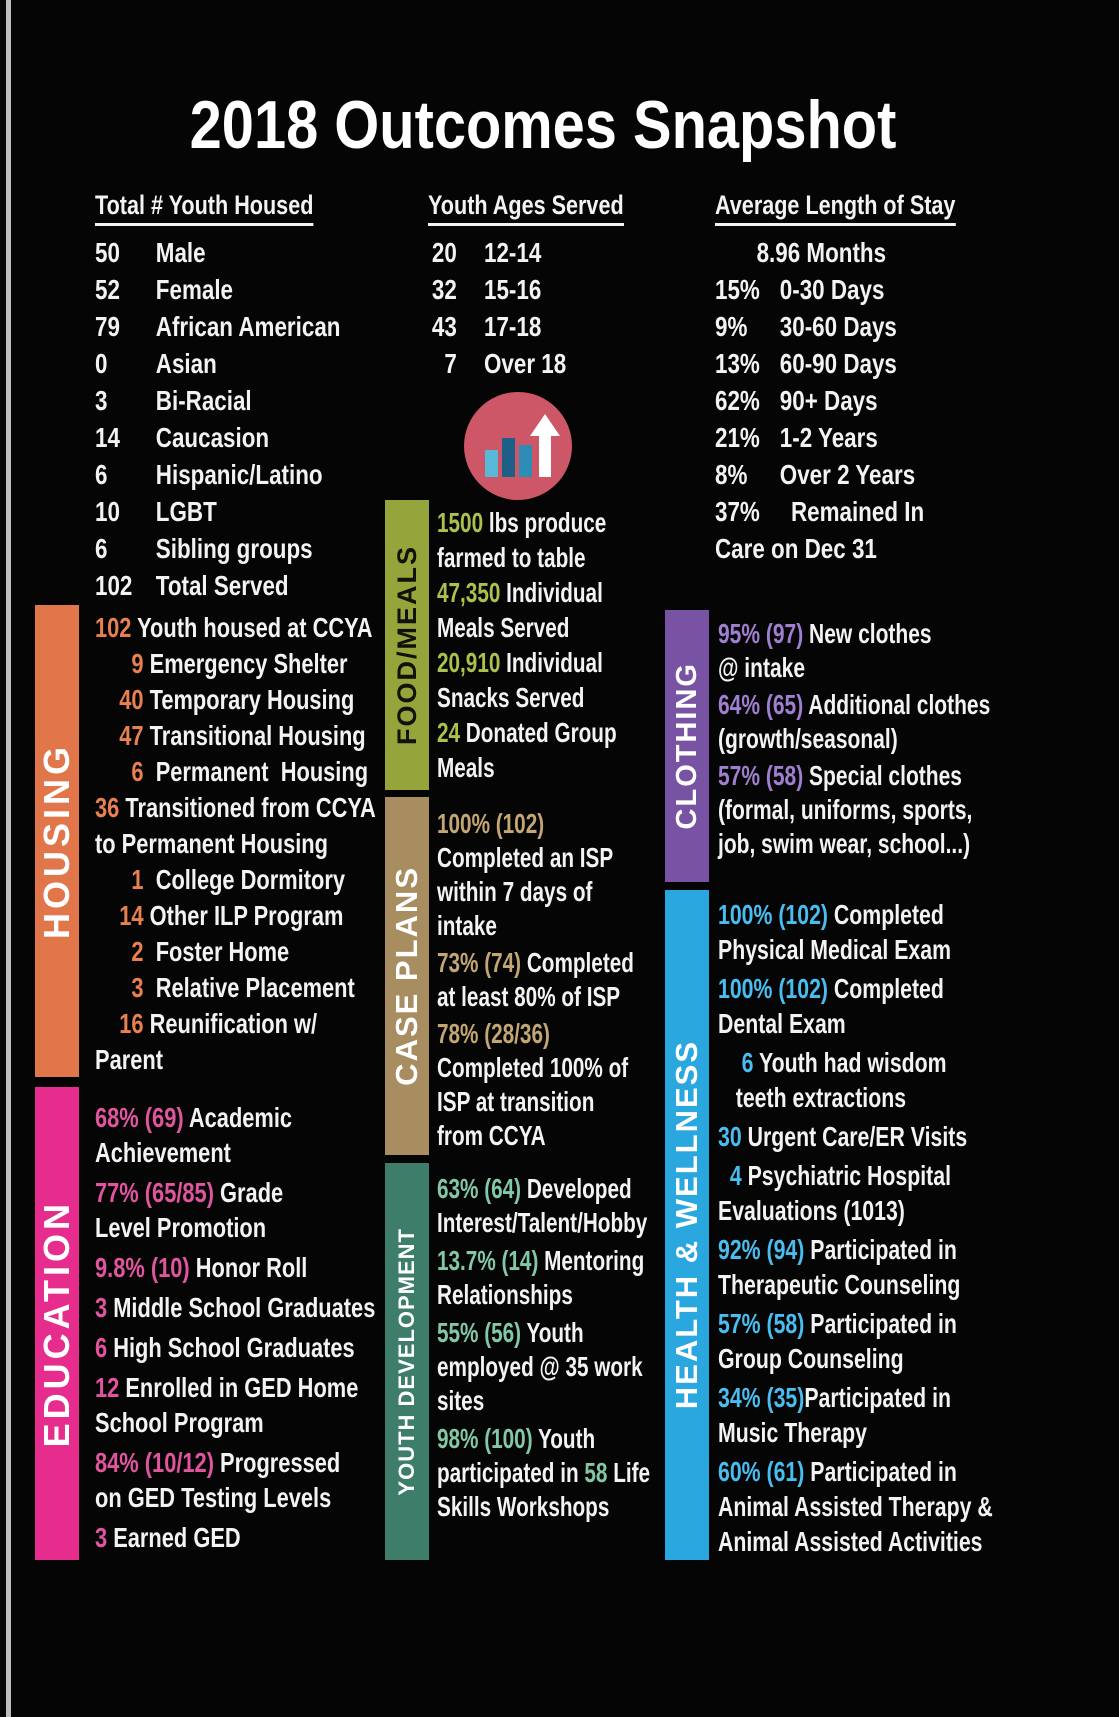 Image resolution: width=1119 pixels, height=1717 pixels. I want to click on stat-number: 77% (65/85), so click(154, 1192).